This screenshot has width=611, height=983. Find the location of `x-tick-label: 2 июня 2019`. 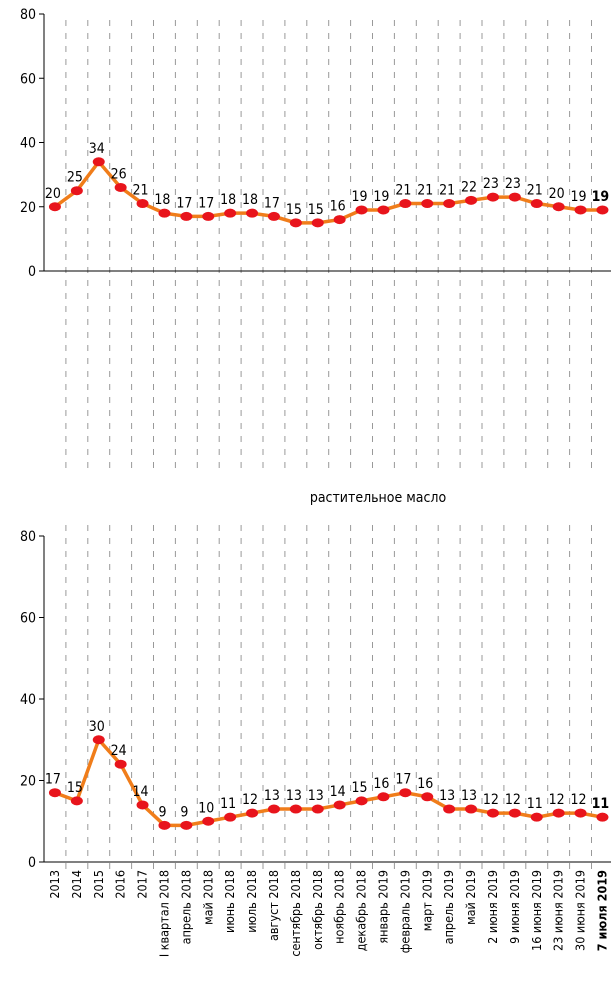

x-tick-label: 2 июня 2019 is located at coordinates (492, 907).